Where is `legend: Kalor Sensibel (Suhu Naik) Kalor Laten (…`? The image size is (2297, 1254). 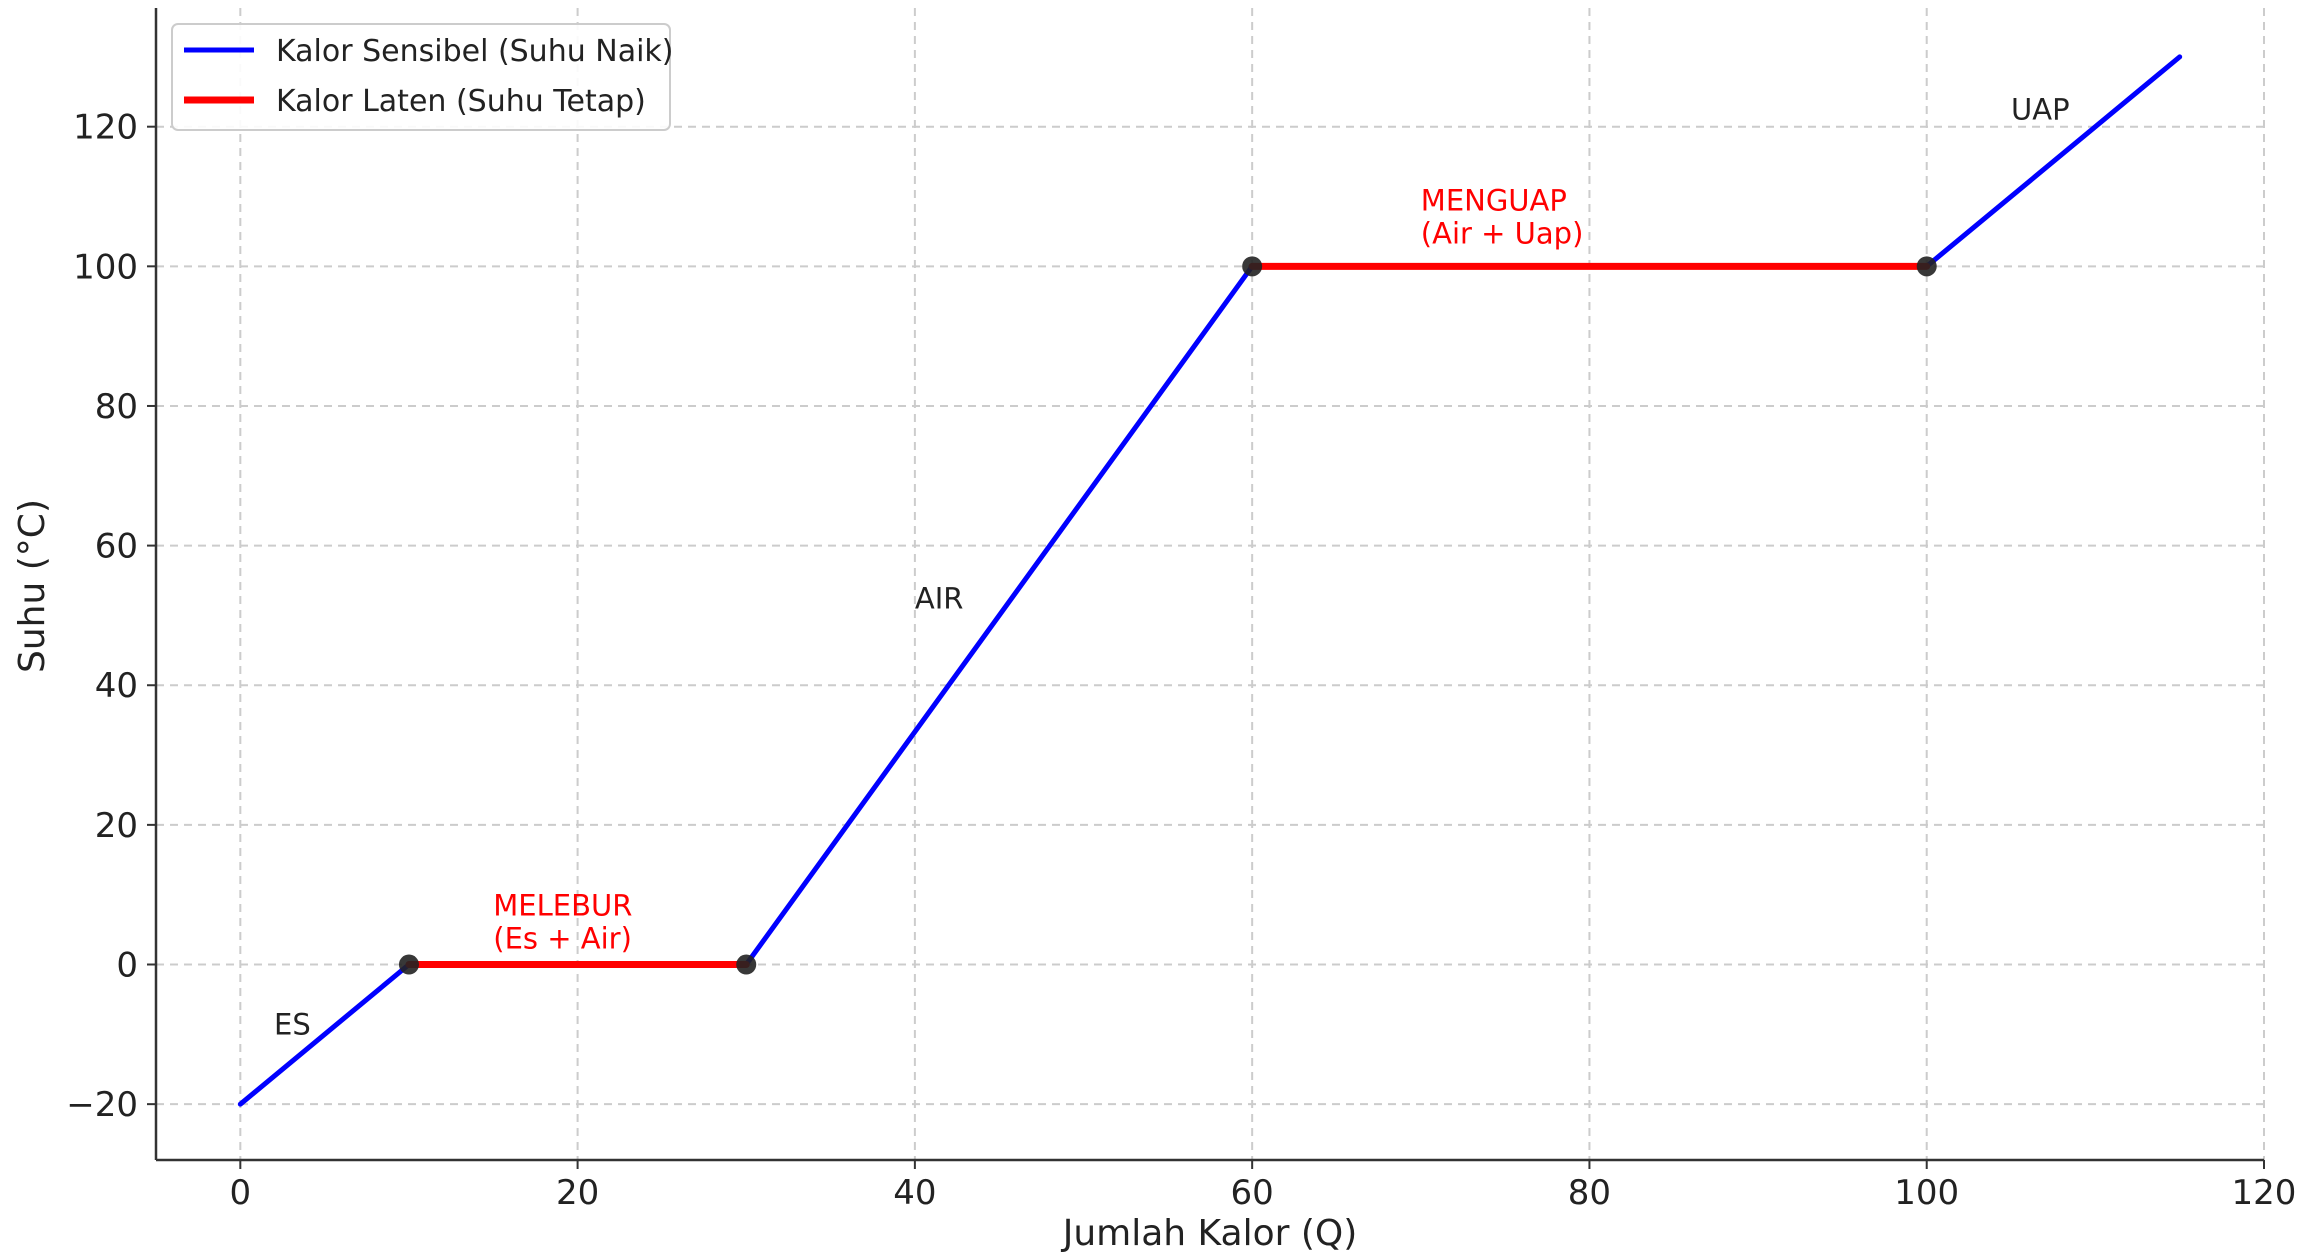
legend: Kalor Sensibel (Suhu Naik) Kalor Laten (… is located at coordinates (422, 77).